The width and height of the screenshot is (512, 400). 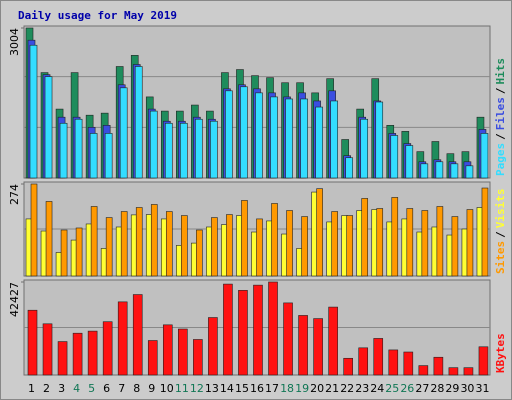 I want to click on legend-entry: KBytes, so click(x=500, y=353).